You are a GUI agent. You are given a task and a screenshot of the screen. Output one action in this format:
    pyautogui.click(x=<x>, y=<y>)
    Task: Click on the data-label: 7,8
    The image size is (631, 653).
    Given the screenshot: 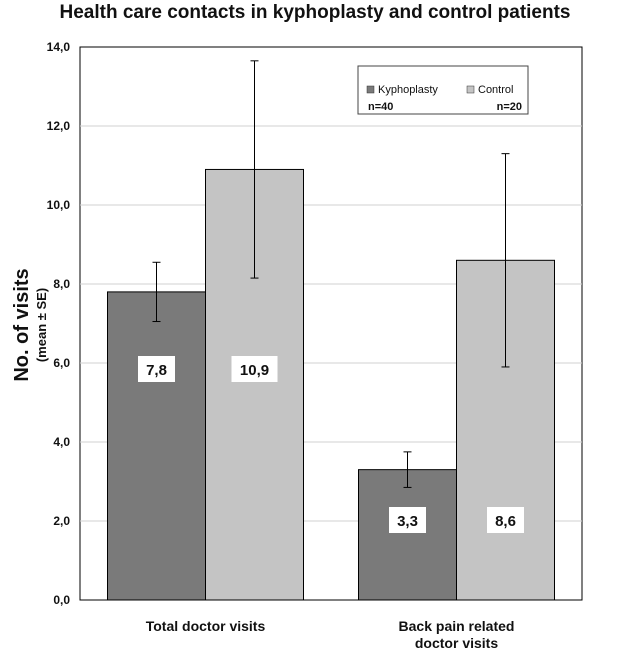 What is the action you would take?
    pyautogui.click(x=156, y=370)
    